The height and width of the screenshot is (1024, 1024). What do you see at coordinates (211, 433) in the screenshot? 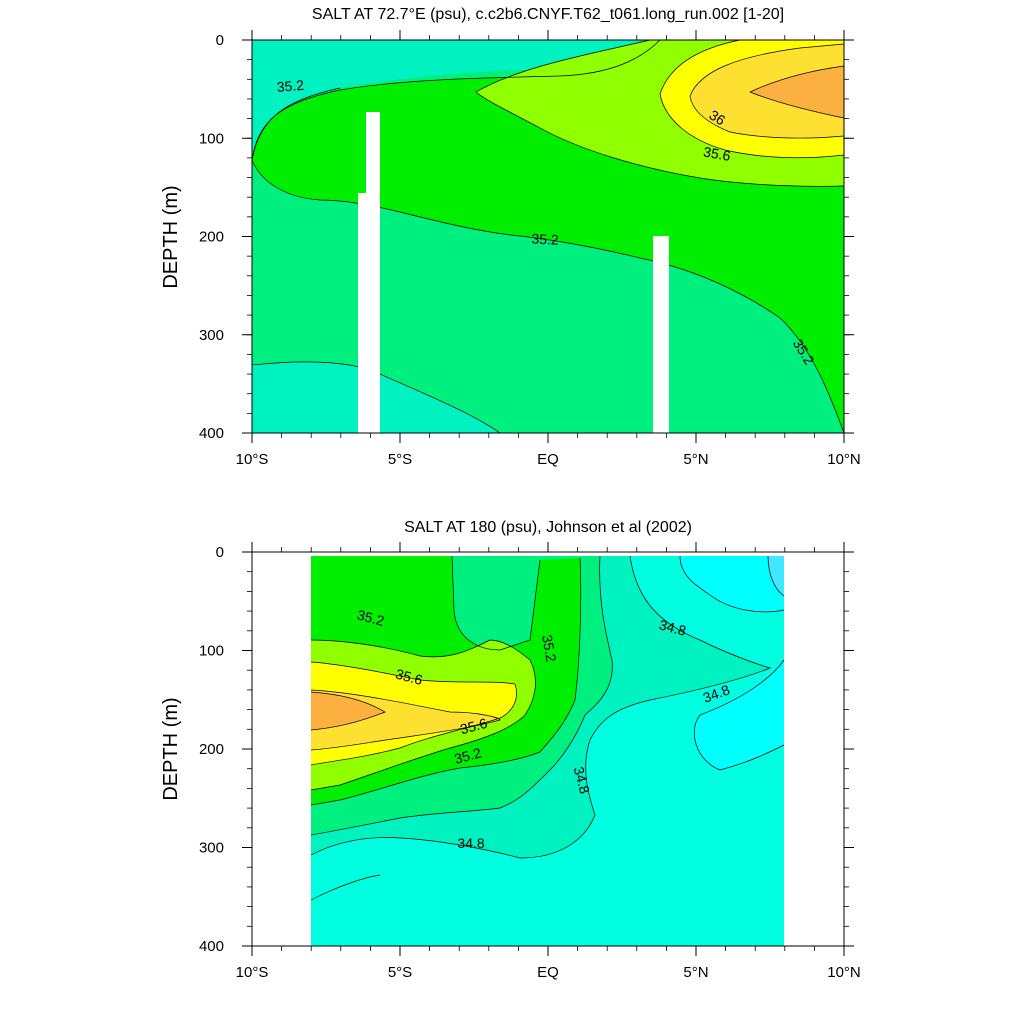
I see `top-ytick-label: 400` at bounding box center [211, 433].